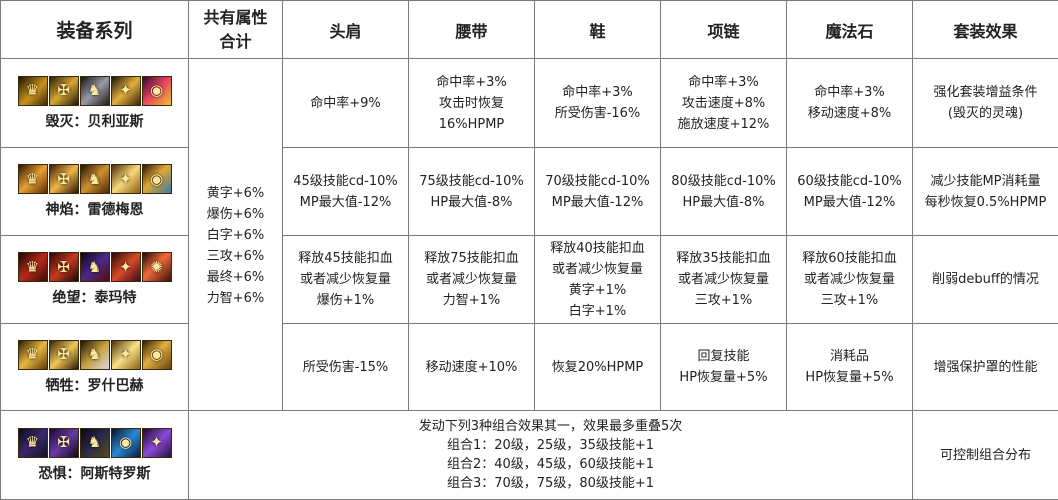  I want to click on flame-helmet-icon: ♛, so click(33, 179).